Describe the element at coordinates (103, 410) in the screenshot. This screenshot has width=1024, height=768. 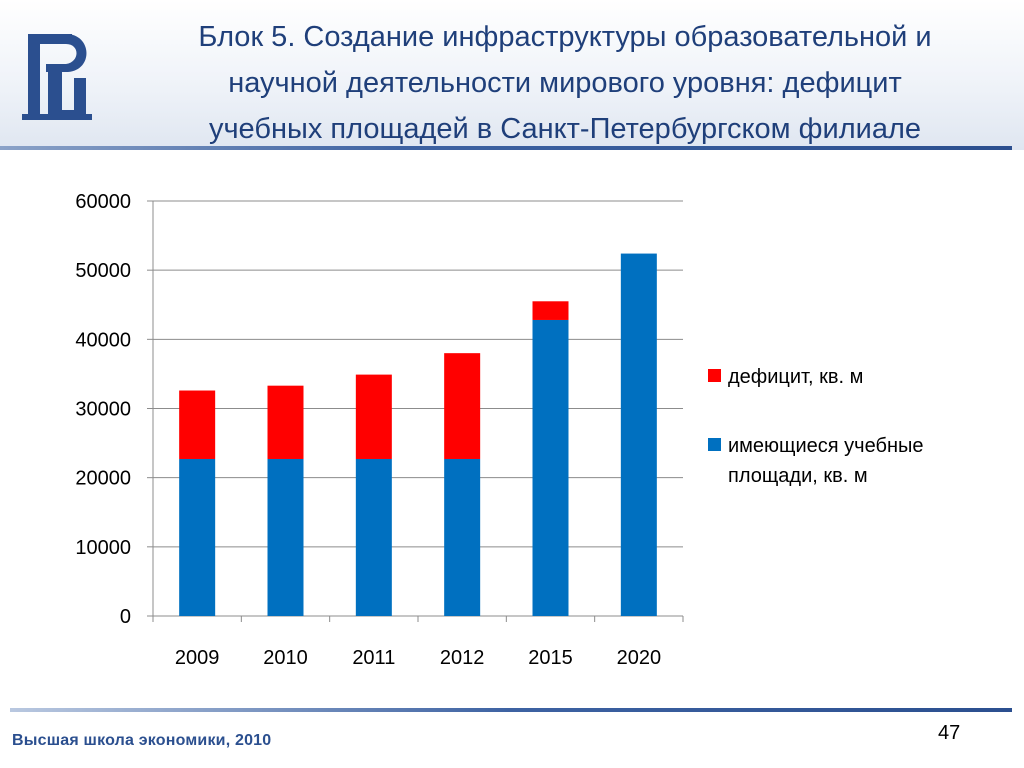
I see `y-tick-label-3: 30000` at that location.